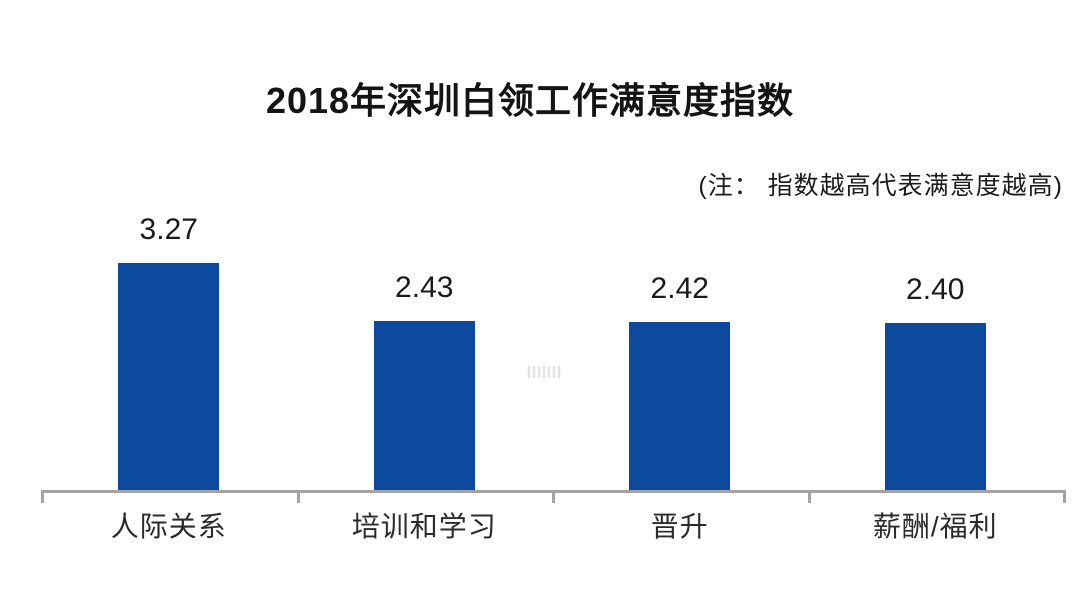 The image size is (1080, 613). Describe the element at coordinates (530, 100) in the screenshot. I see `chart-title: 2018年深圳白领工作满意度指数` at that location.